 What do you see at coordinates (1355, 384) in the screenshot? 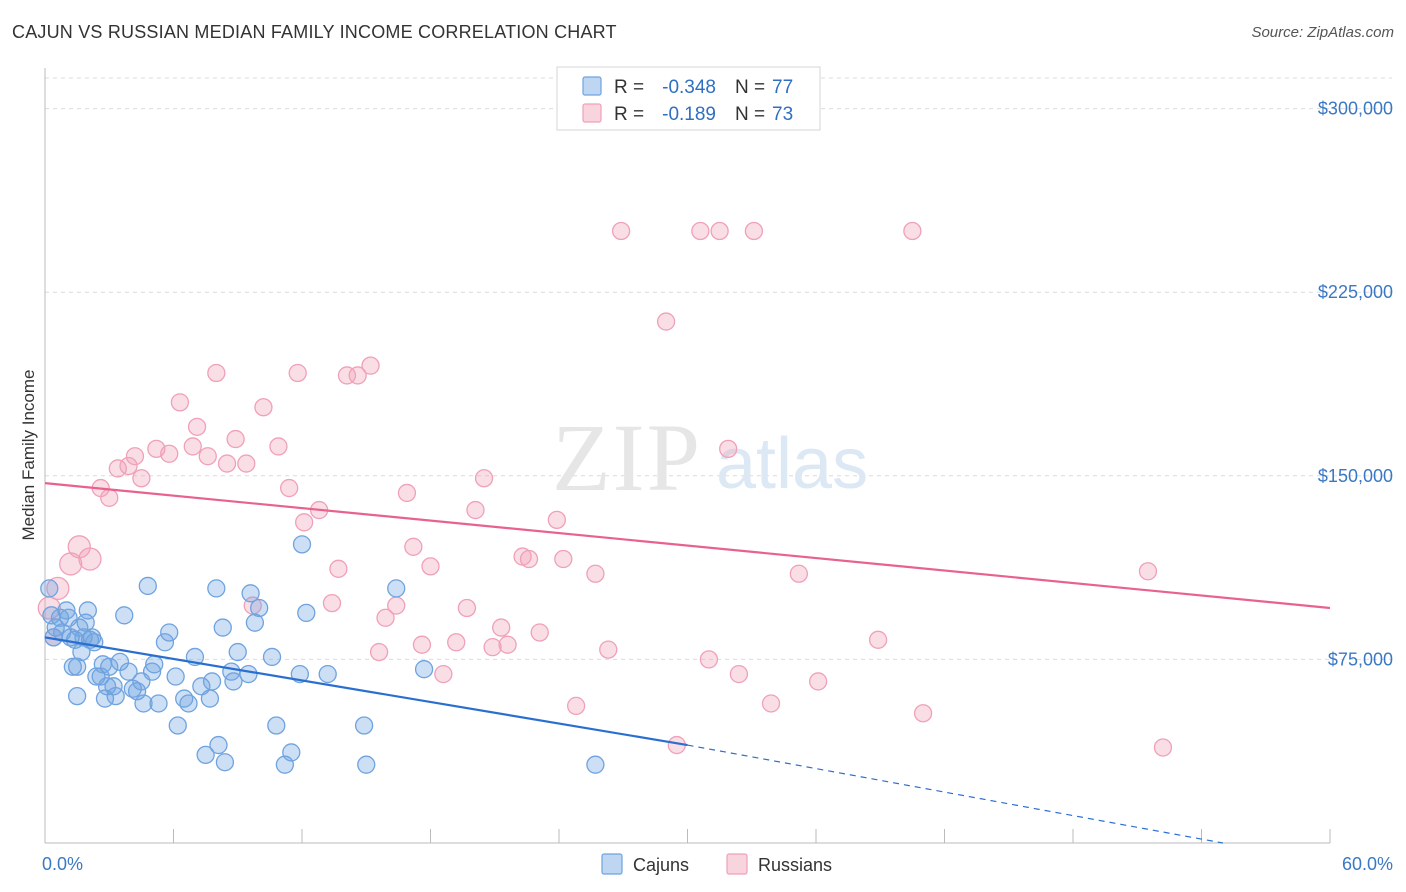
I see `y-tick-labels: $75,000 $150,000 $225,000 $300,000` at bounding box center [1355, 384].